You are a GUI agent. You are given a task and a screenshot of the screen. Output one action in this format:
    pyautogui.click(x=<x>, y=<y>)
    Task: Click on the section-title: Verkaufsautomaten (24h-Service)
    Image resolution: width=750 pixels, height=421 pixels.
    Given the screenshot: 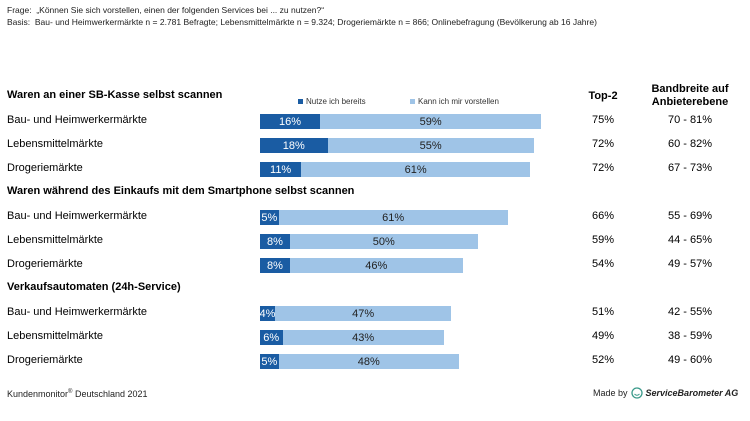 What is the action you would take?
    pyautogui.click(x=94, y=287)
    